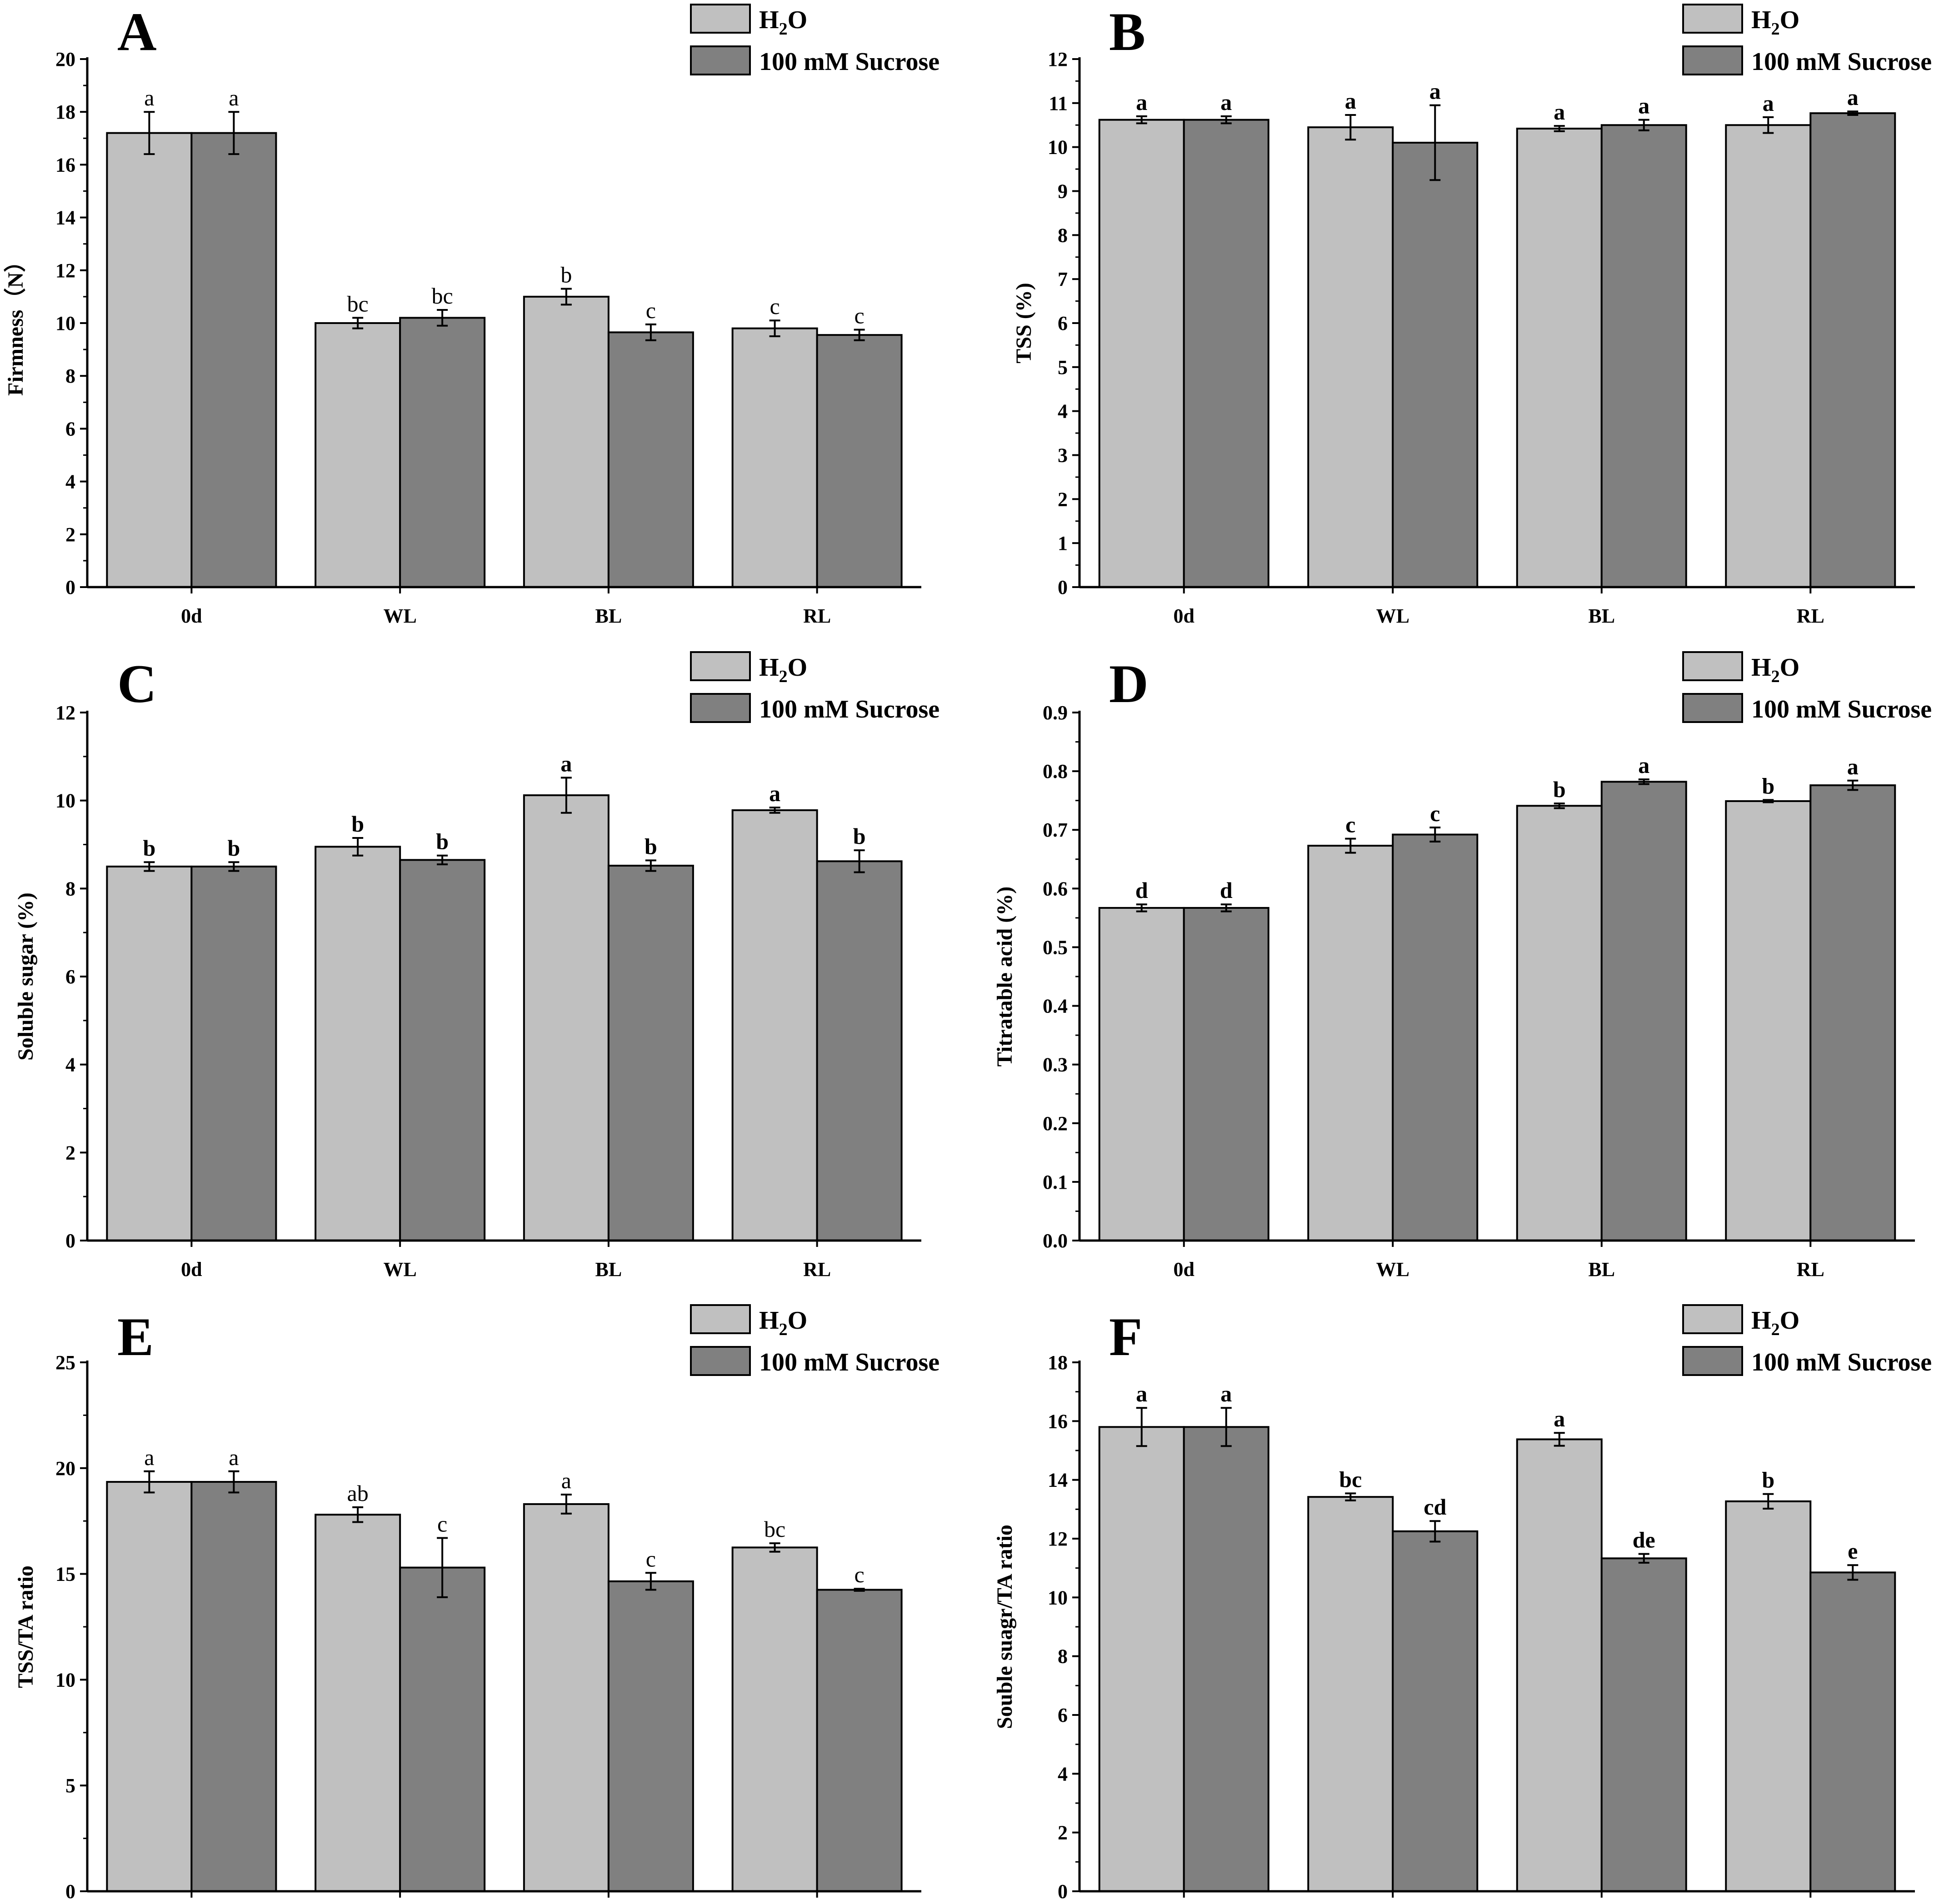 Image resolution: width=1954 pixels, height=1904 pixels. I want to click on significance-label: bc, so click(442, 296).